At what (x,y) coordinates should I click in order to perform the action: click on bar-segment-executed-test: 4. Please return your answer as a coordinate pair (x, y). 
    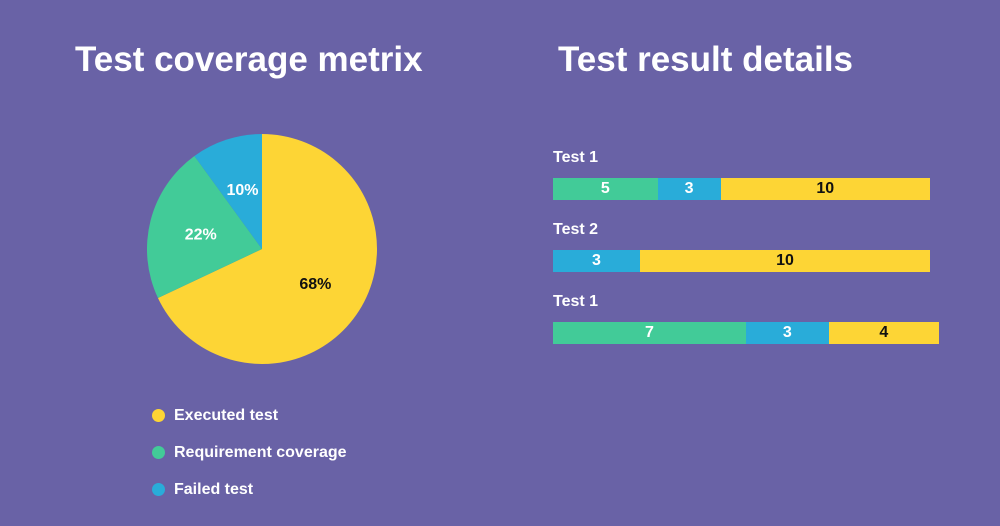
    Looking at the image, I should click on (883, 333).